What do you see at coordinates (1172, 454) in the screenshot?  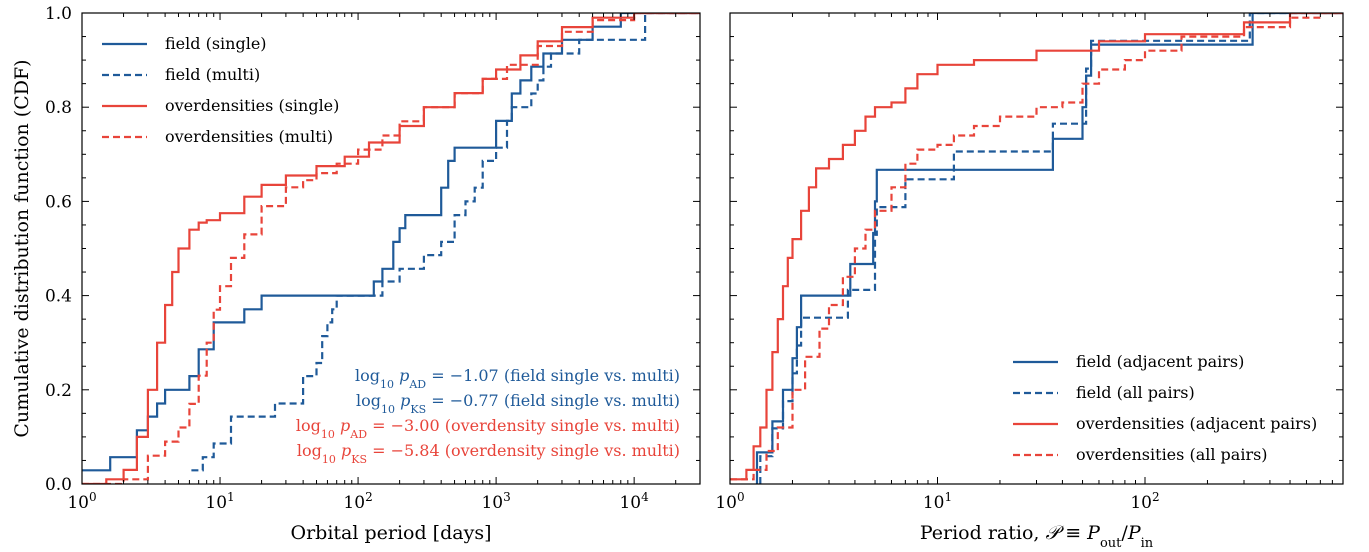 I see `legend-label: overdensities (all pairs)` at bounding box center [1172, 454].